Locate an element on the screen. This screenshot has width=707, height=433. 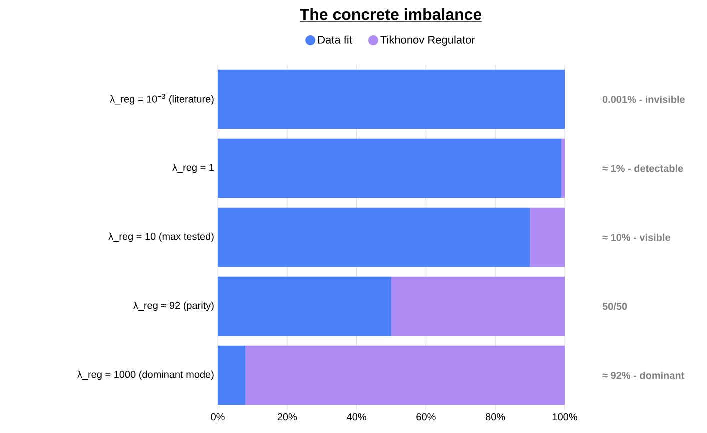
text: ≈ 92% - dominant is located at coordinates (643, 376).